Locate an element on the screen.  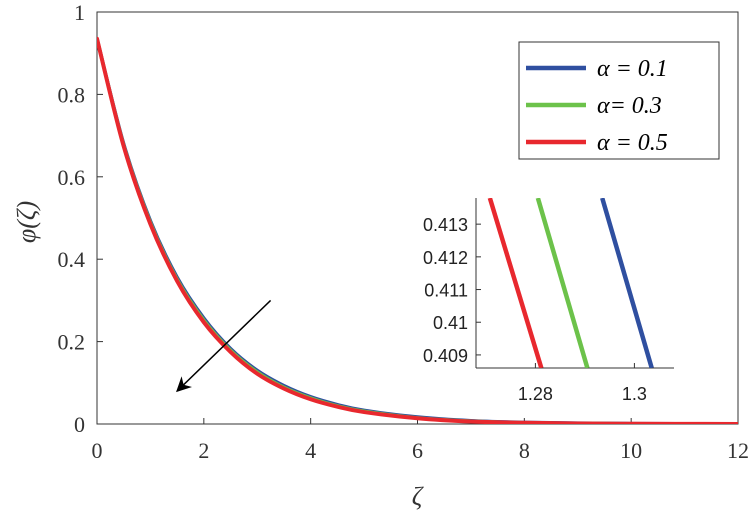
x-tick-label: 2 is located at coordinates (203, 450).